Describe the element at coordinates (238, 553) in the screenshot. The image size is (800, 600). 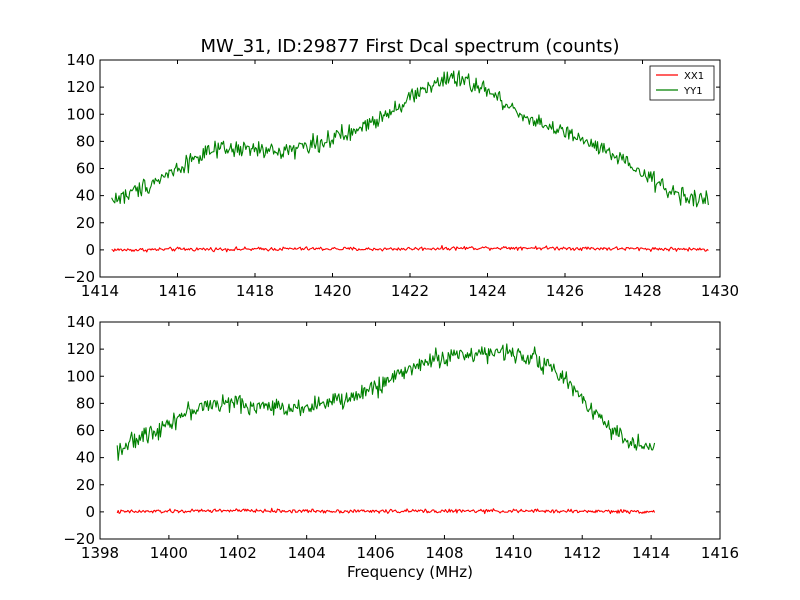
I see `x-tick-label: 1402` at that location.